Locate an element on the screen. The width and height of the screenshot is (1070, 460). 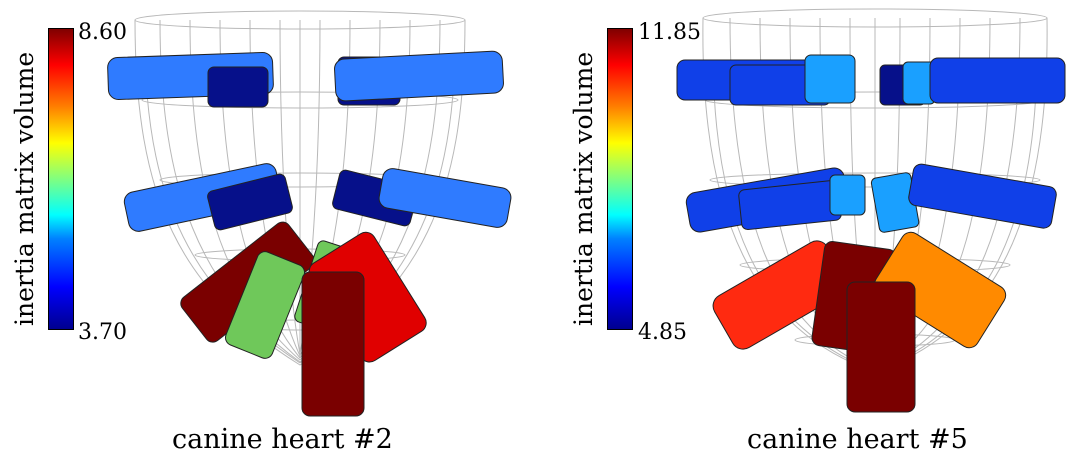
colorbar-min-label: 4.85 is located at coordinates (662, 332).